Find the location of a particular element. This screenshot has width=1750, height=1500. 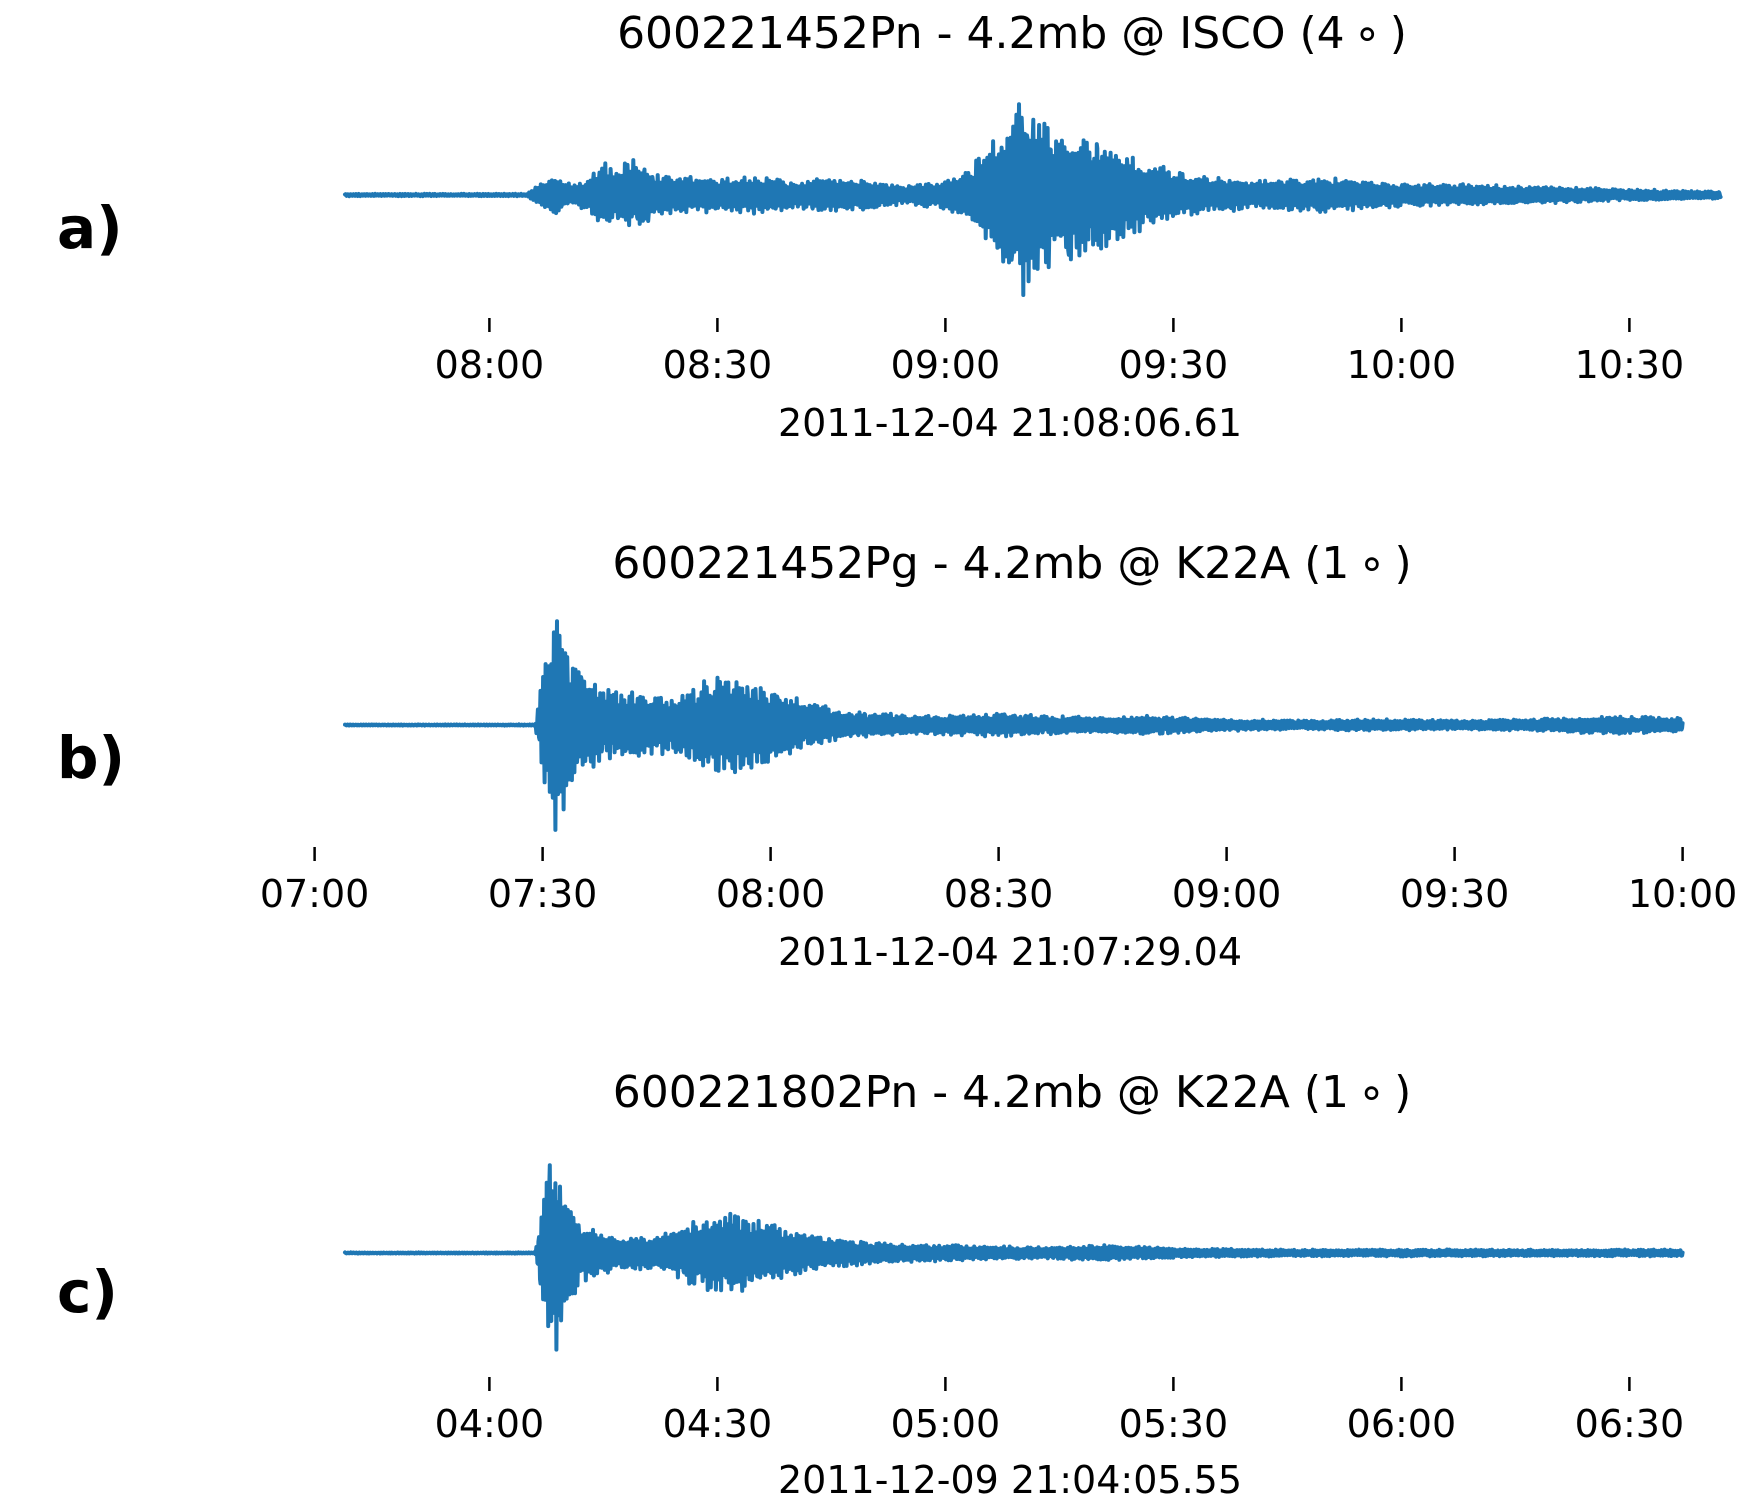

panel-label: c) is located at coordinates (87, 1292).